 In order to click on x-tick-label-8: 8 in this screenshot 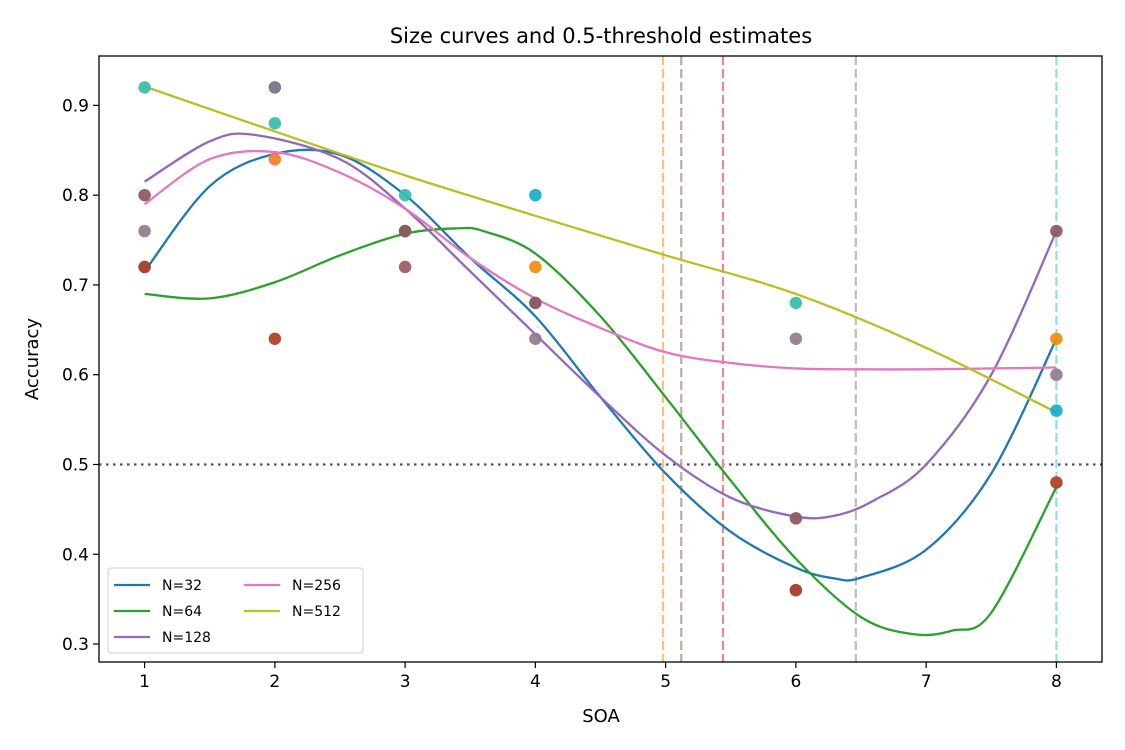, I will do `click(1056, 682)`.